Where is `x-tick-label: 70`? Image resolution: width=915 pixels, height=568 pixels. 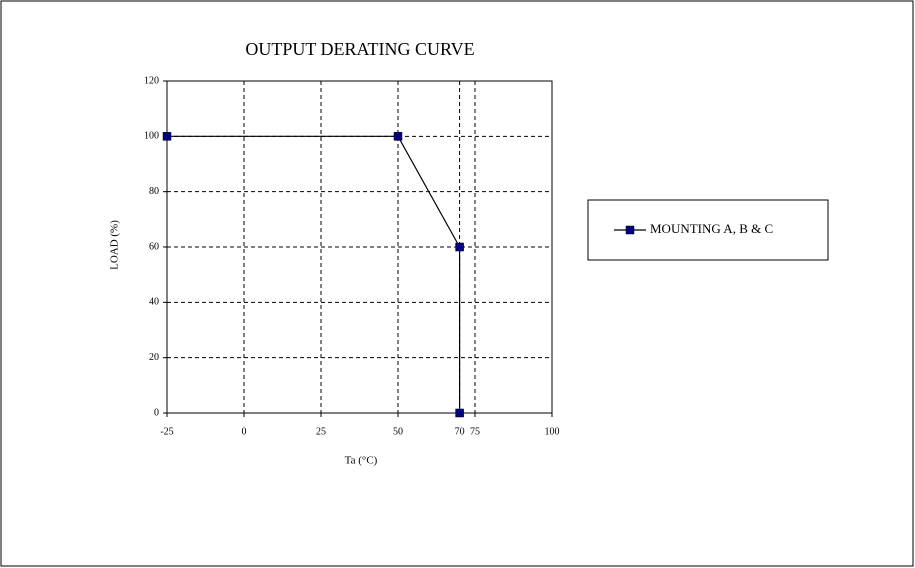
x-tick-label: 70 is located at coordinates (460, 431).